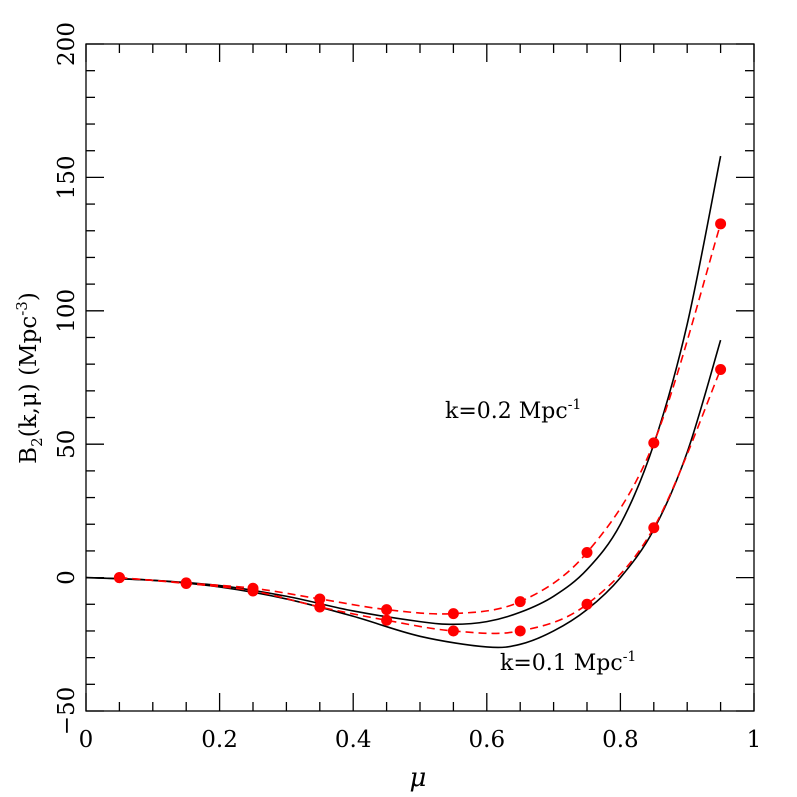  I want to click on y-tick-label: 200, so click(67, 44).